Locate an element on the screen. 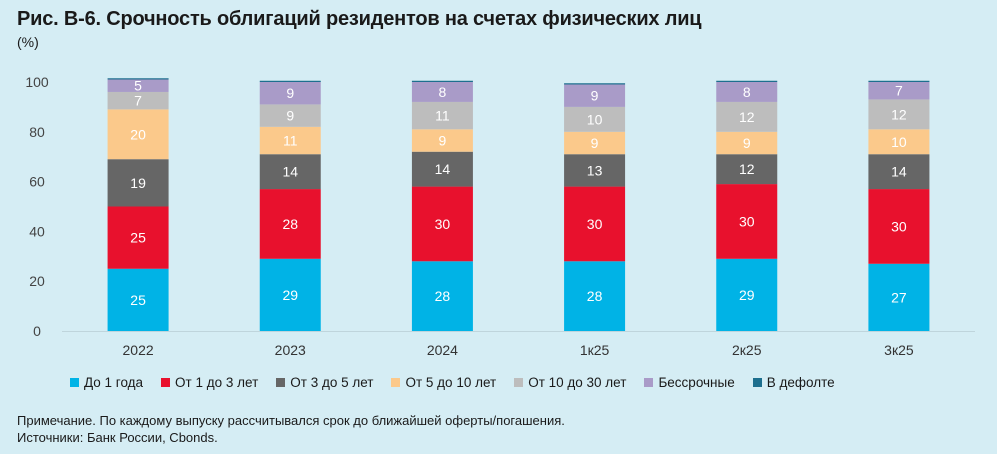 This screenshot has width=997, height=454. legend-item: От 1 до 3 лет is located at coordinates (209, 382).